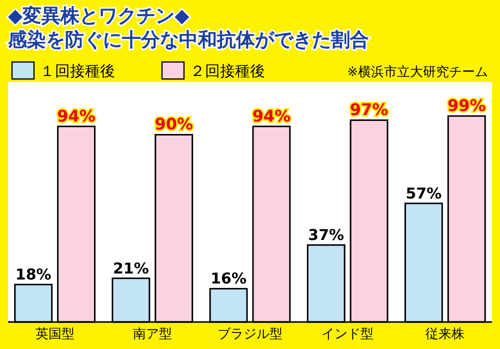  I want to click on data-label: 99%, so click(466, 105).